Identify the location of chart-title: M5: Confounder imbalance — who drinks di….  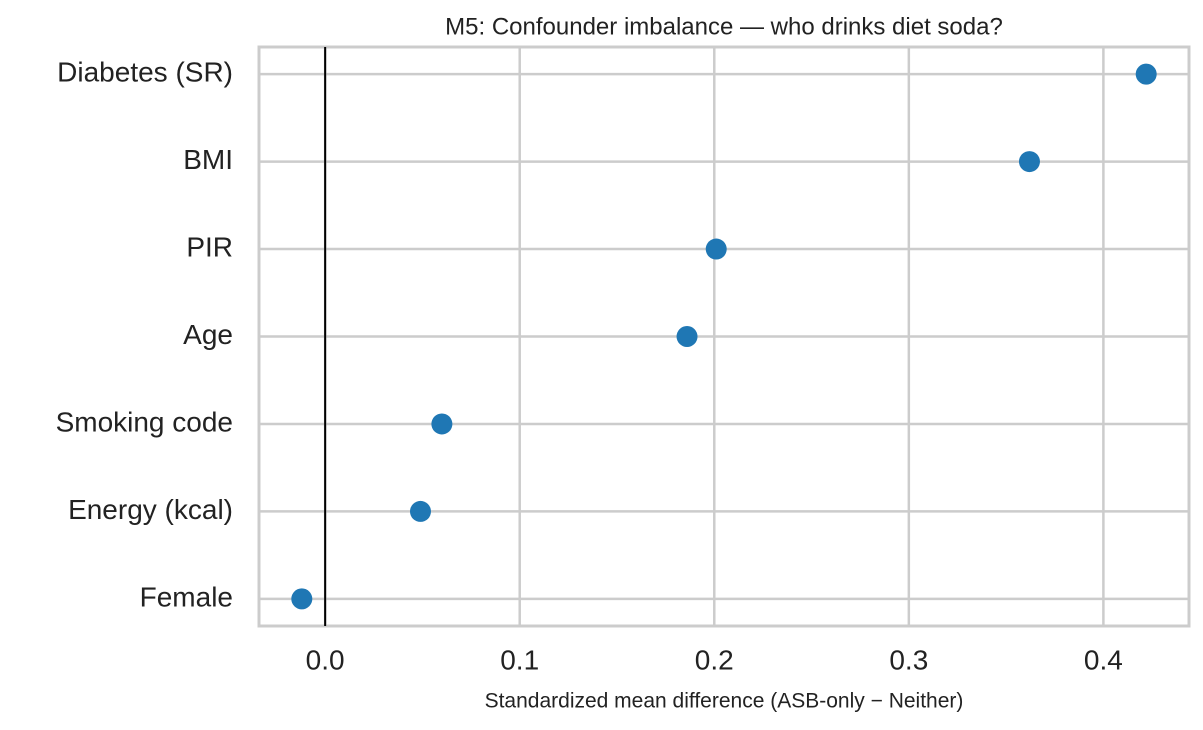
(724, 26).